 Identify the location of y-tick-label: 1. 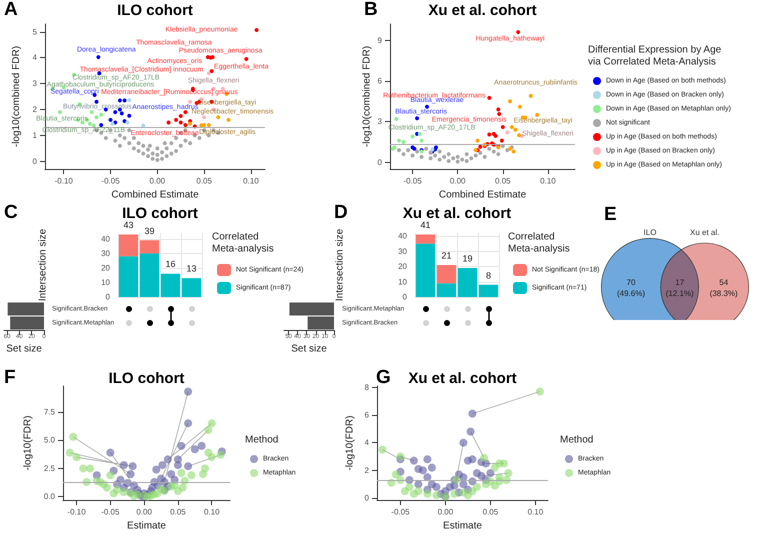
(35, 135).